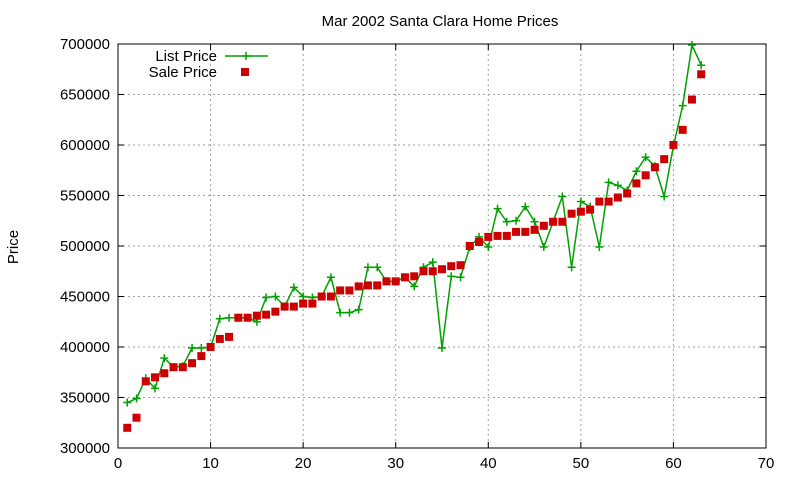 This screenshot has height=480, width=800. I want to click on legend-marker-list-price, so click(246, 56).